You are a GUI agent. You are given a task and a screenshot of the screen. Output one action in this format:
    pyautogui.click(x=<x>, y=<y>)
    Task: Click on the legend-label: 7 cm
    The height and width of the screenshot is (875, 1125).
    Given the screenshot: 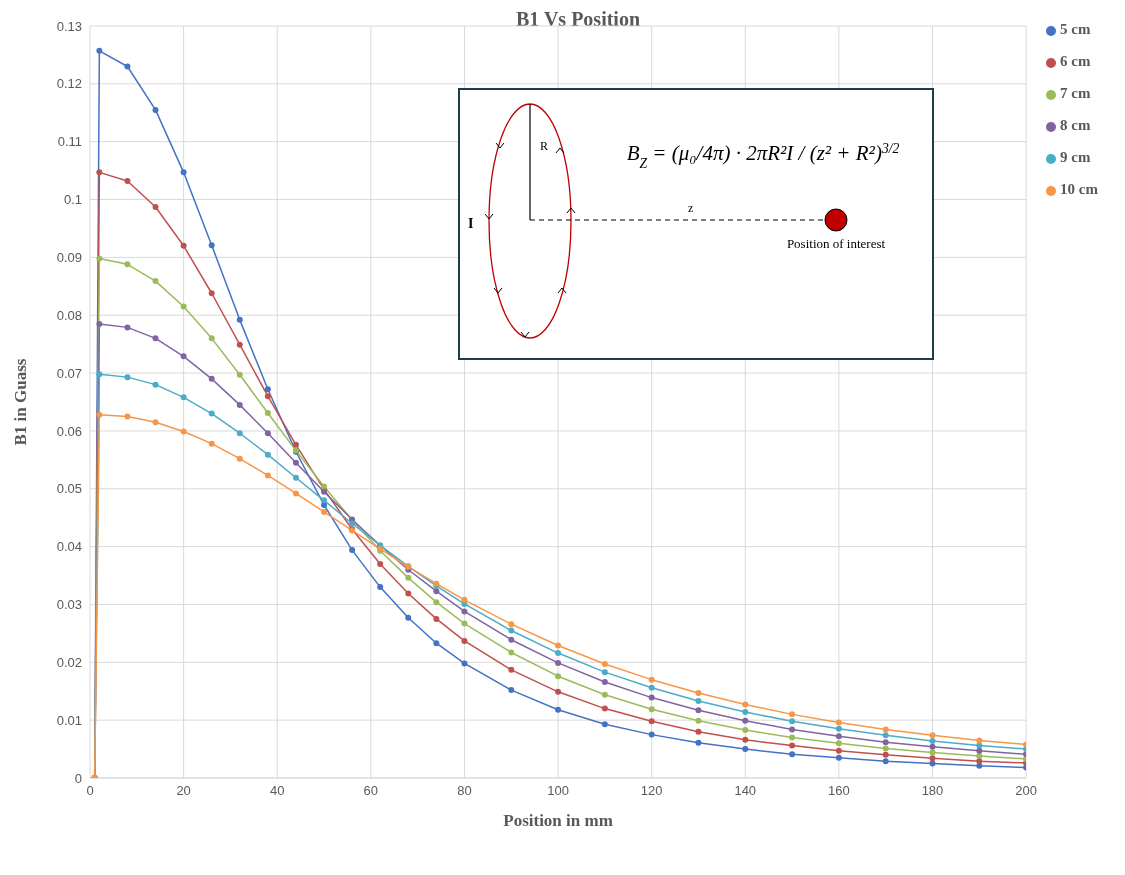 What is the action you would take?
    pyautogui.click(x=1075, y=93)
    